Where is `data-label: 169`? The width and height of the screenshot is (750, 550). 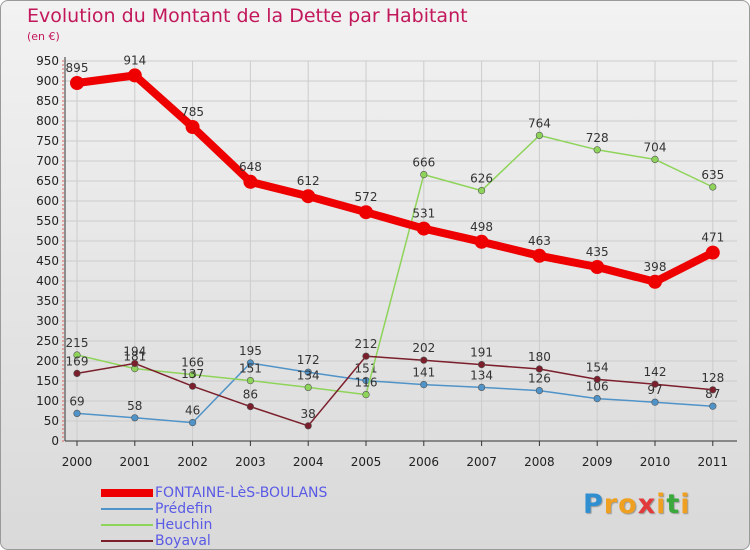
data-label: 169 is located at coordinates (77, 361).